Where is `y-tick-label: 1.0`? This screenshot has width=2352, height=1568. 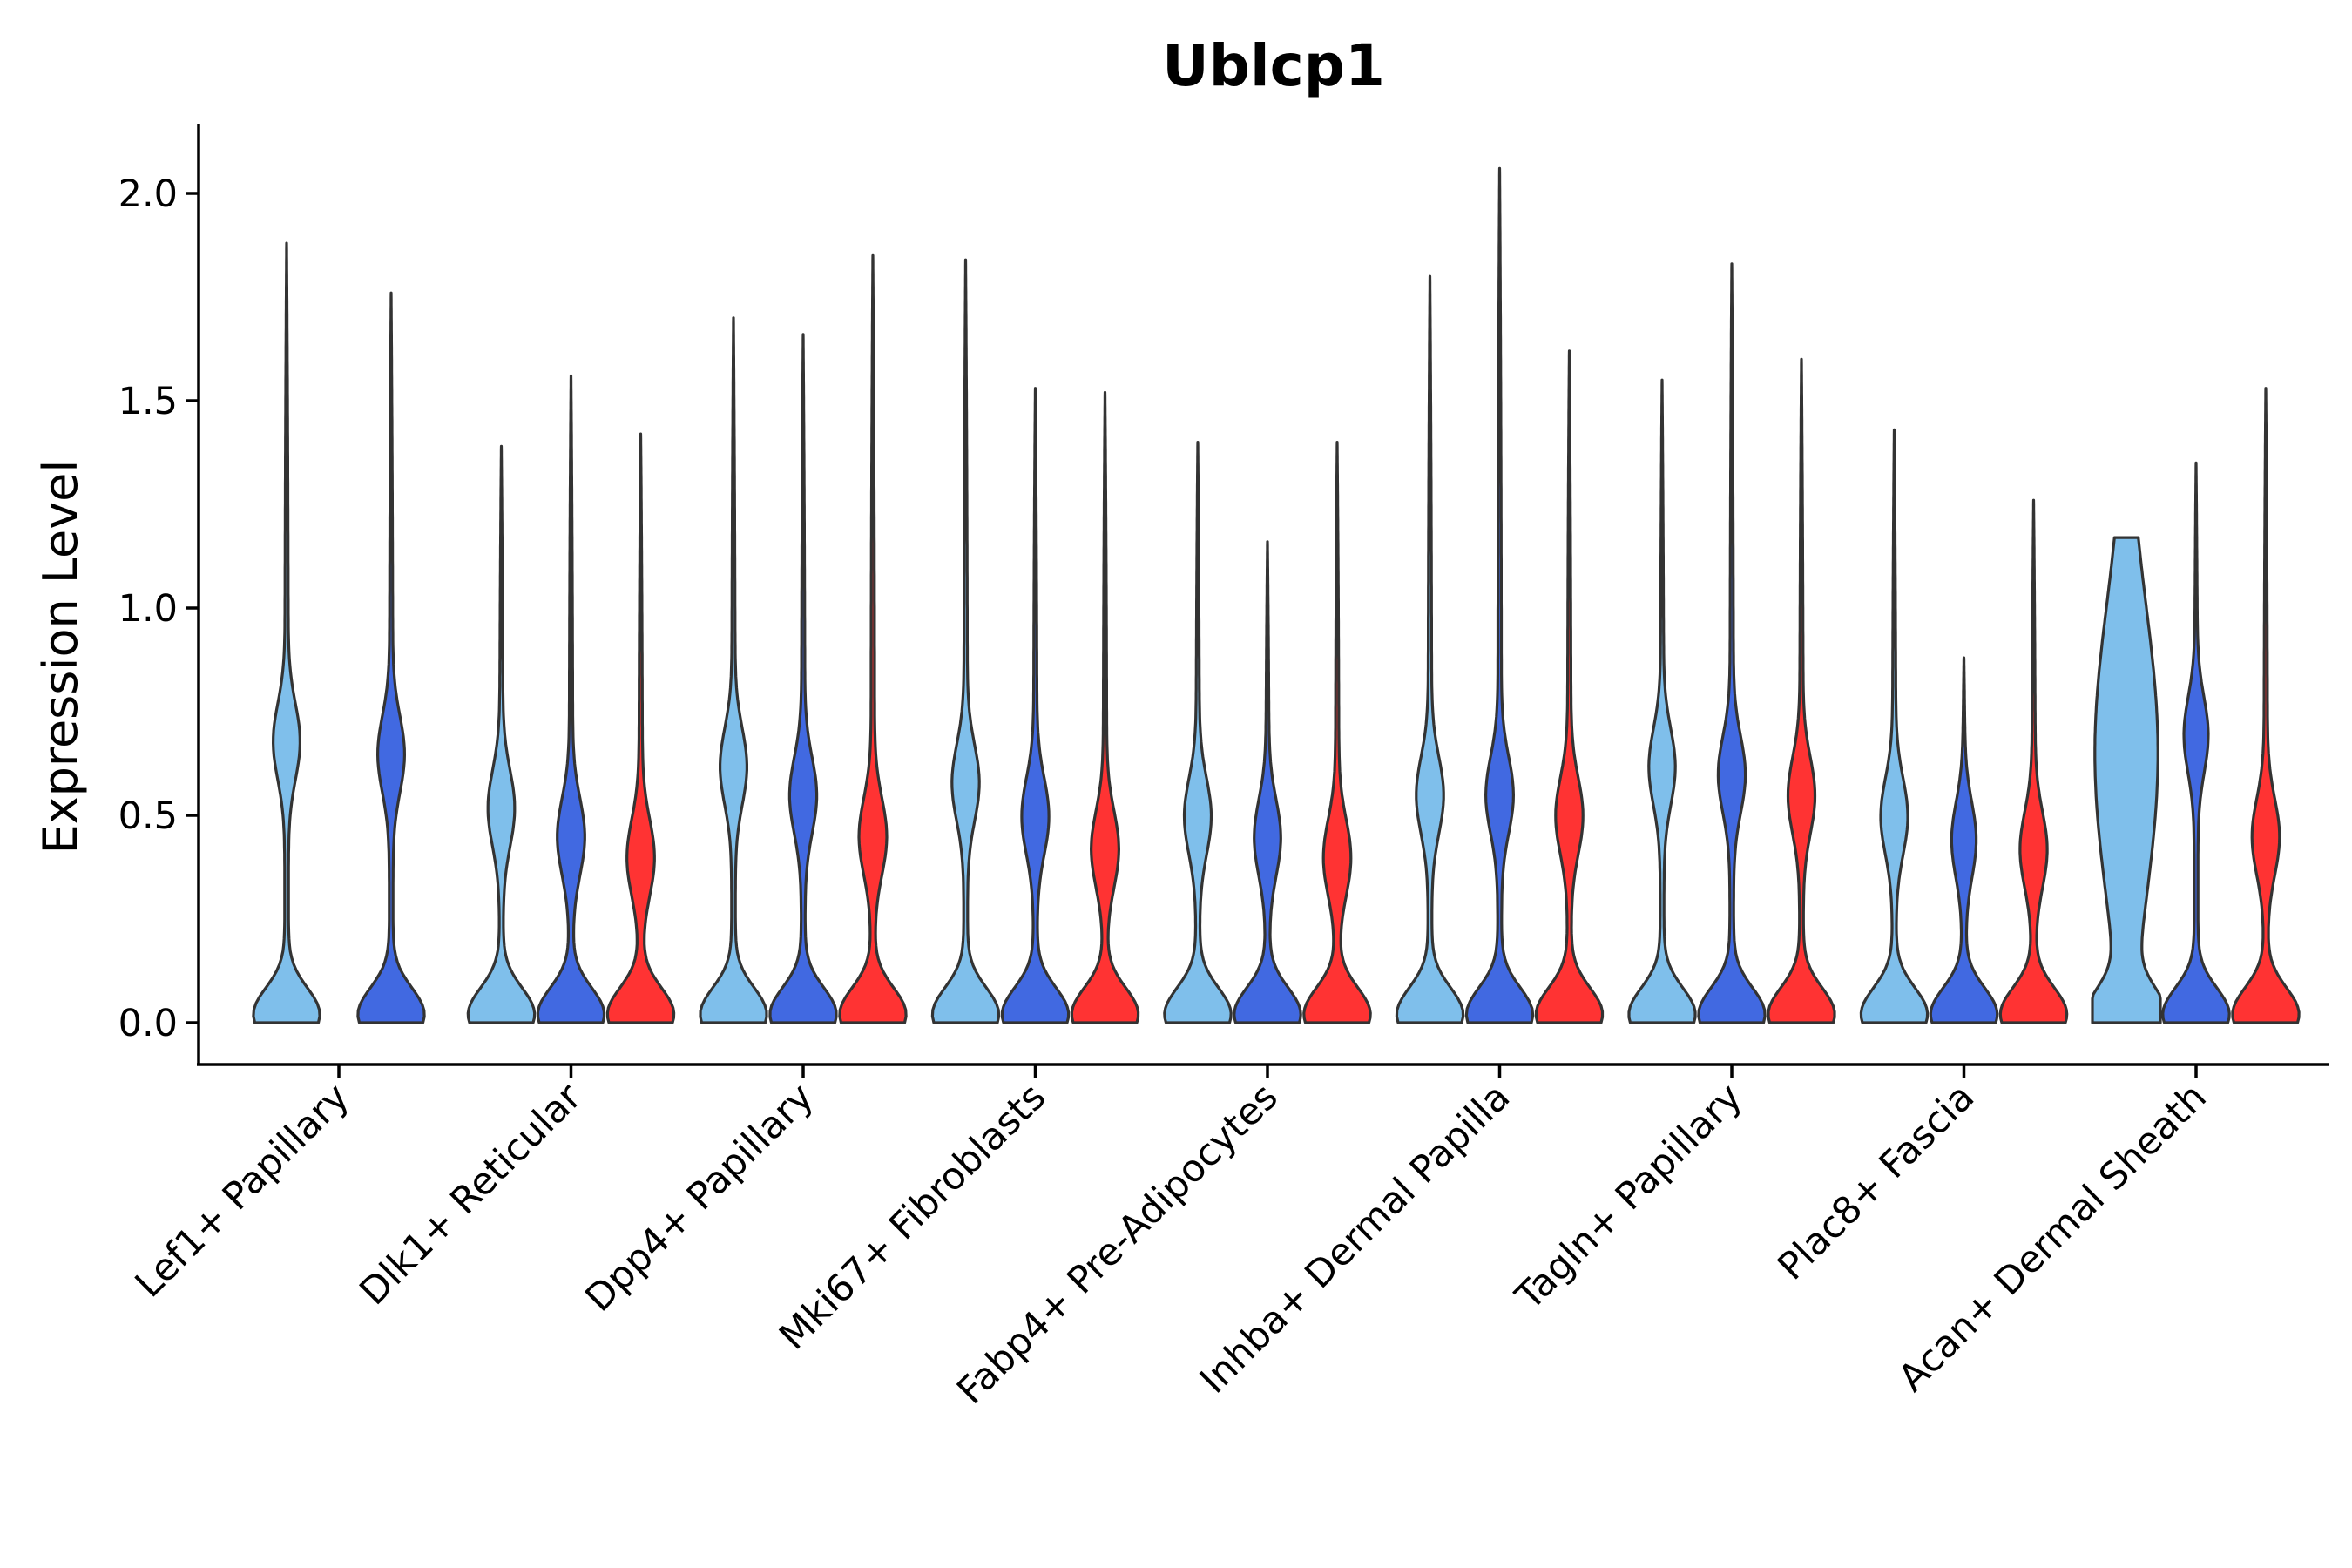
y-tick-label: 1.0 is located at coordinates (148, 609).